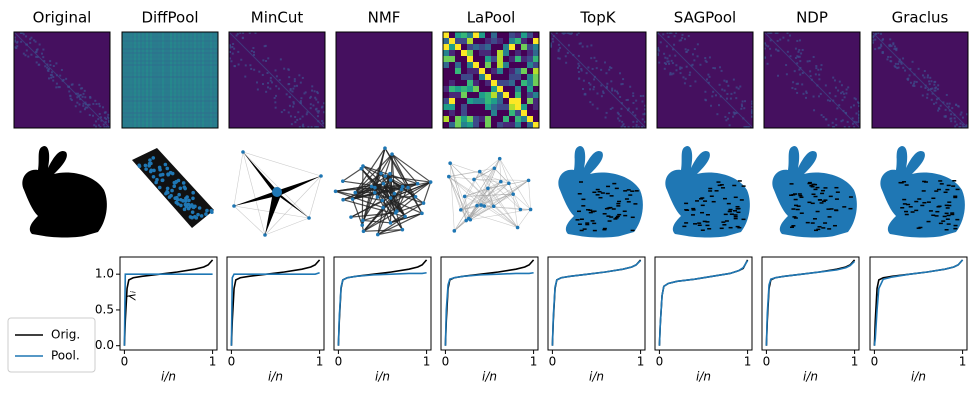  I want to click on graph-arm, so click(291, 205).